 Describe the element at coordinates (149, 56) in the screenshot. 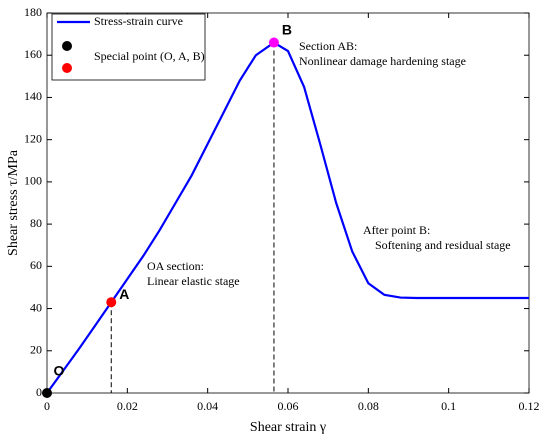

I see `legend-label: Special point (O, A, B)` at that location.